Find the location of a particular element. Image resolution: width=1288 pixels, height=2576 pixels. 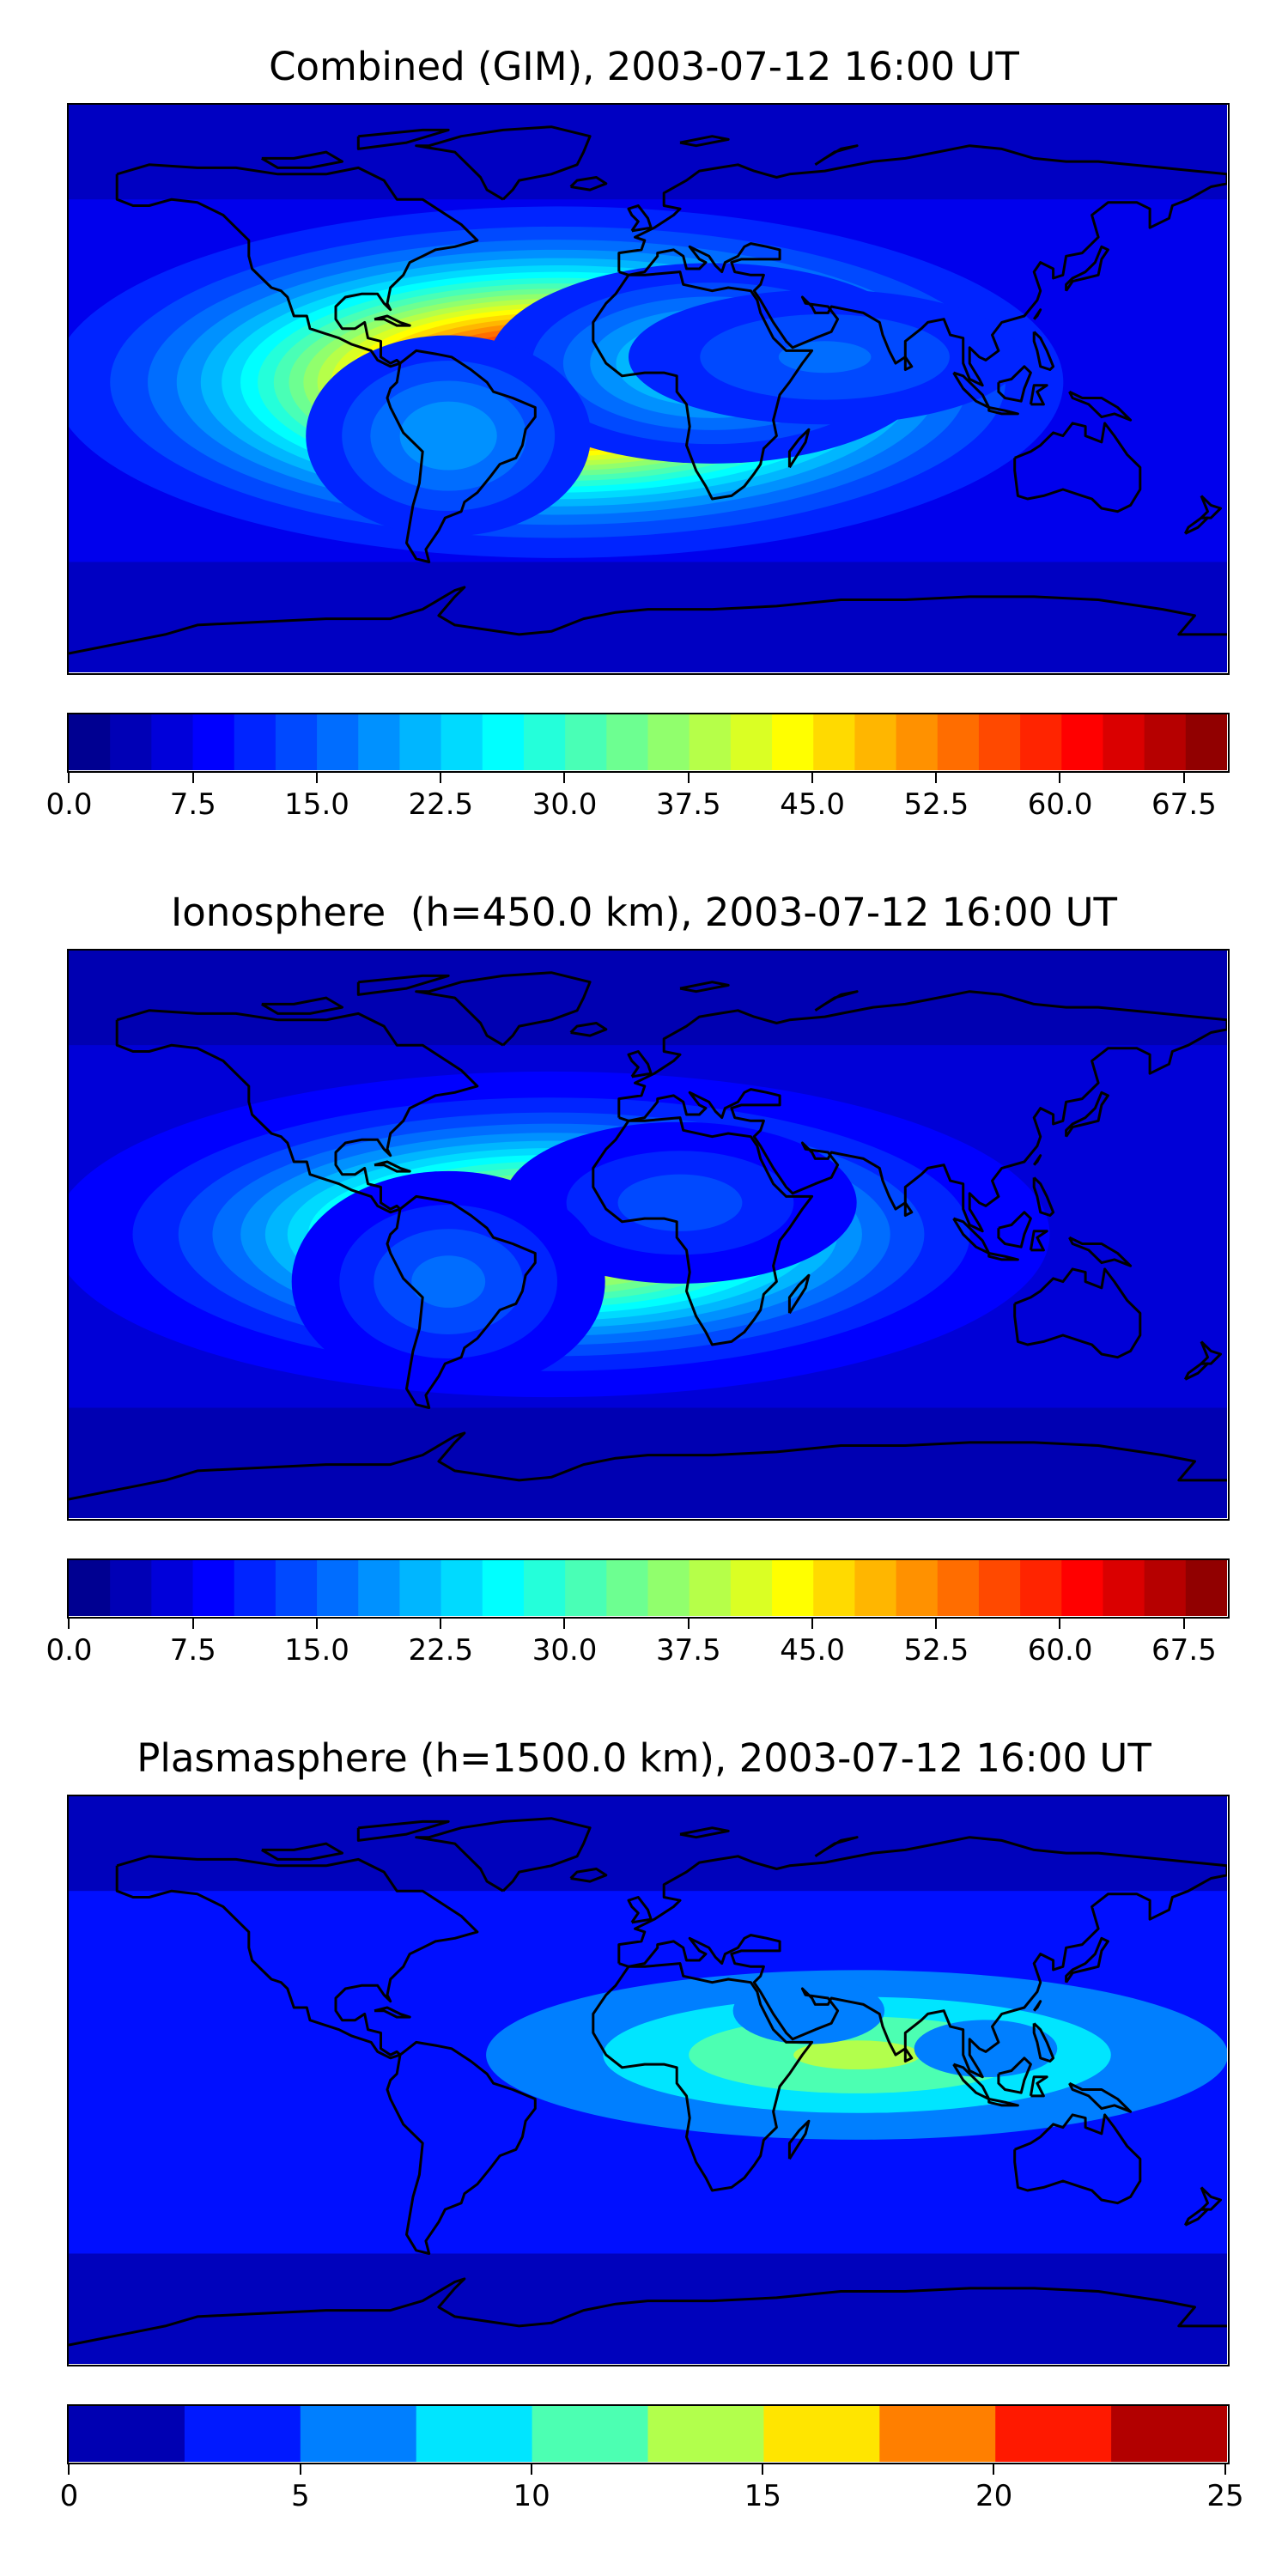

panel-1-title: Combined (GIM), 2003-07-12 16:00 UT is located at coordinates (644, 66).